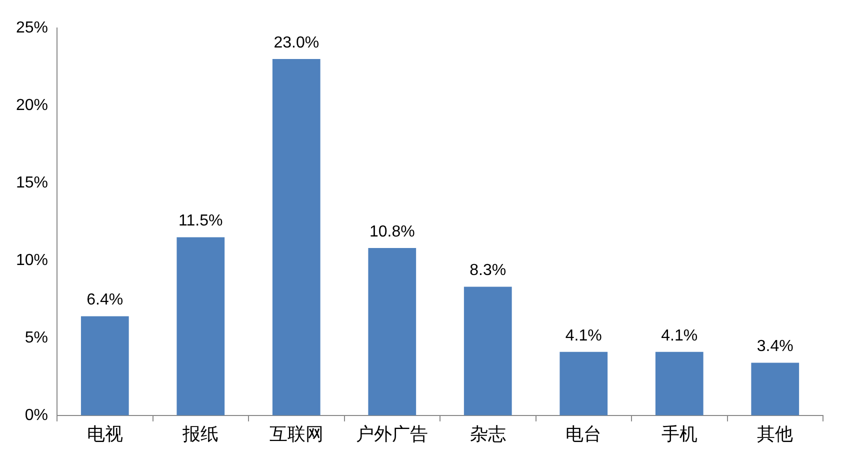  What do you see at coordinates (392, 434) in the screenshot?
I see `x-tick-label: 户外广告` at bounding box center [392, 434].